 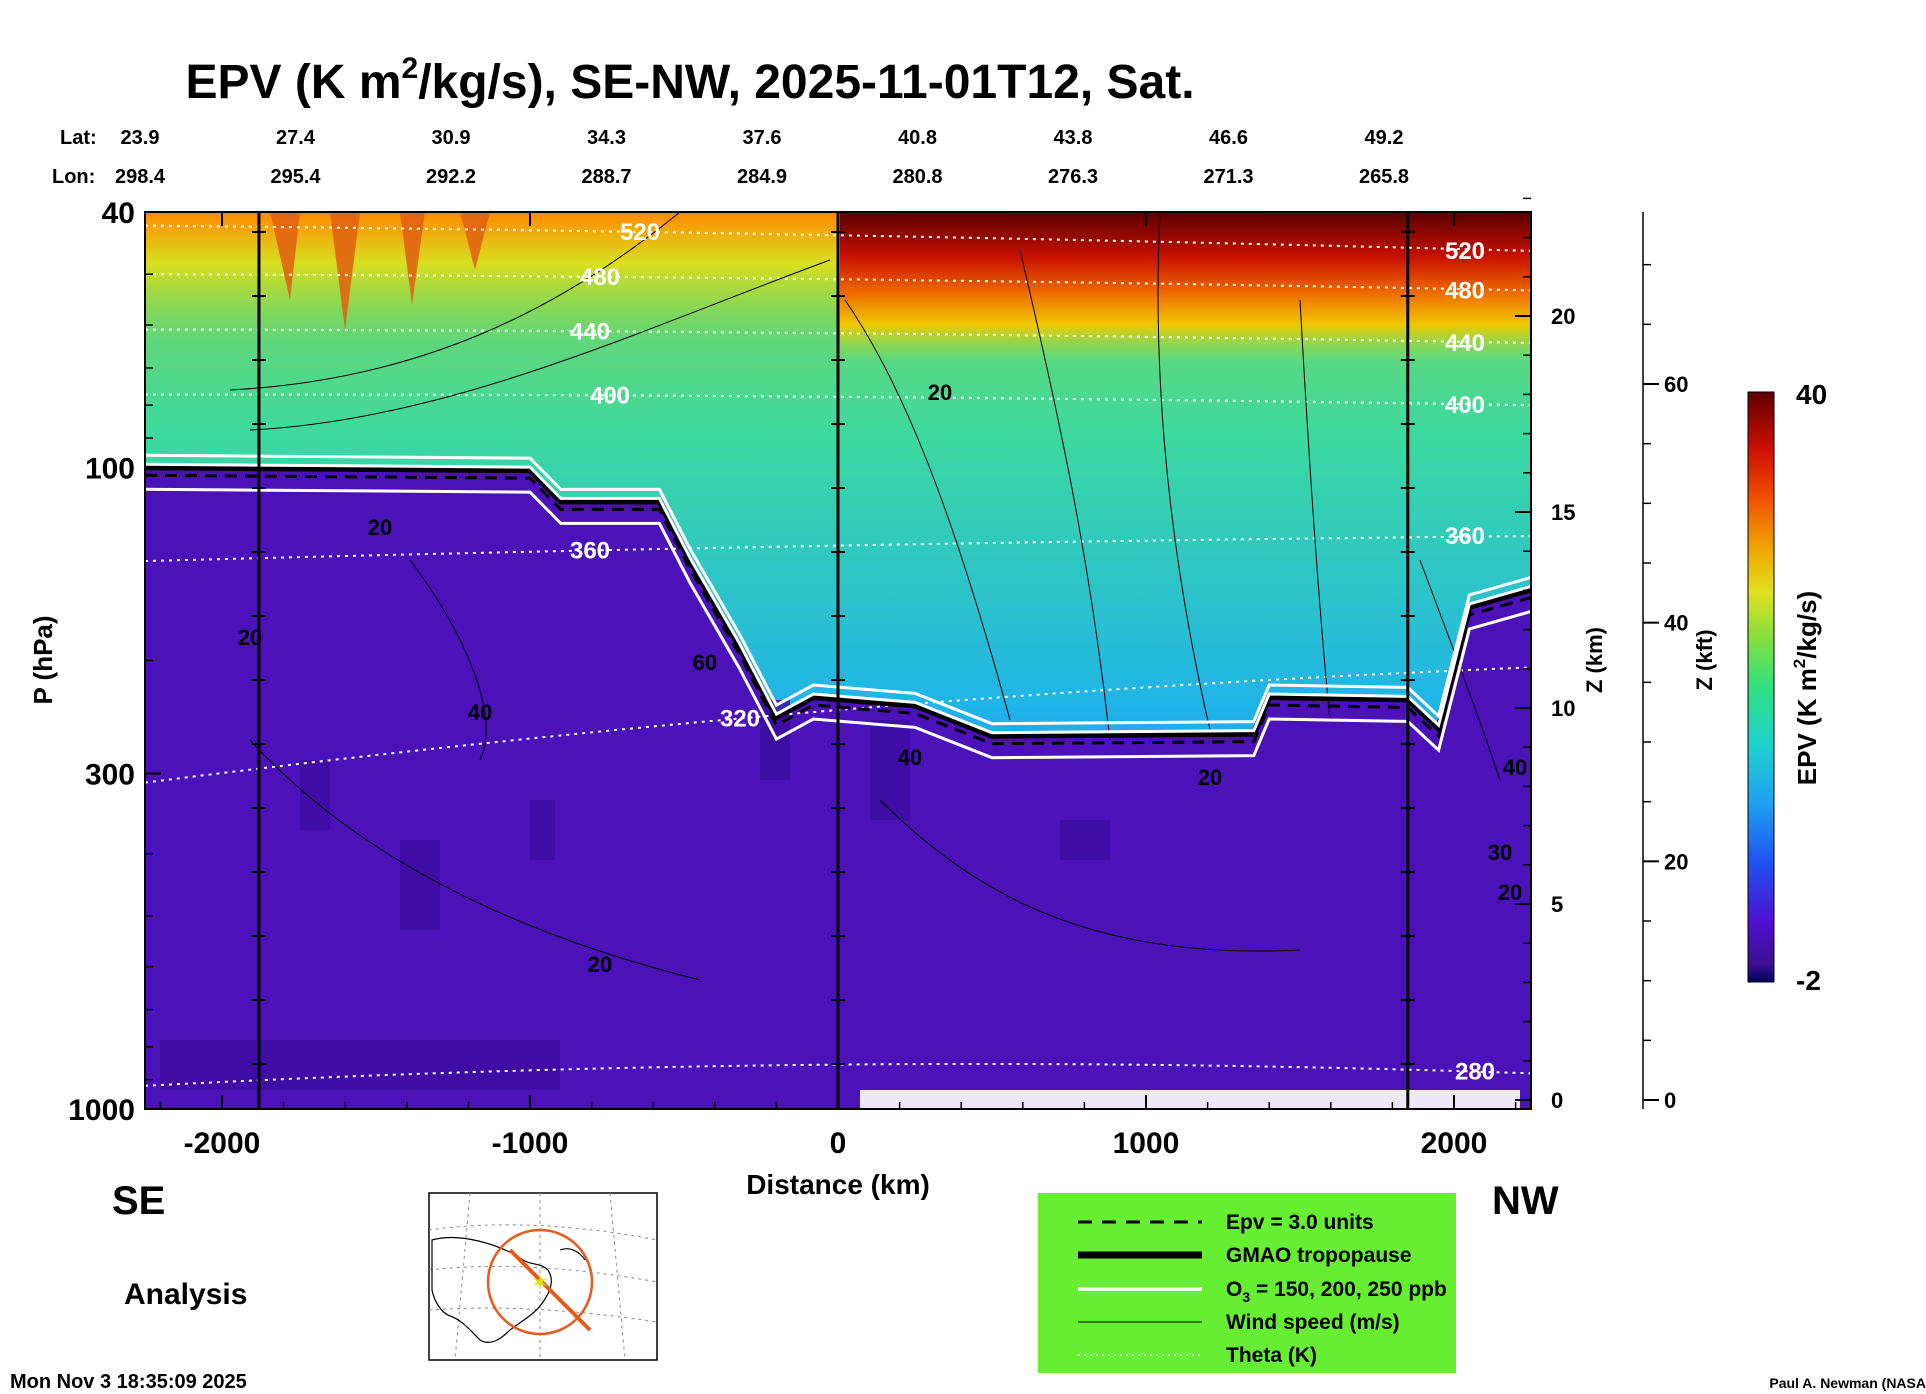 I want to click on nw-upper-high-epv, so click(x=1185, y=287).